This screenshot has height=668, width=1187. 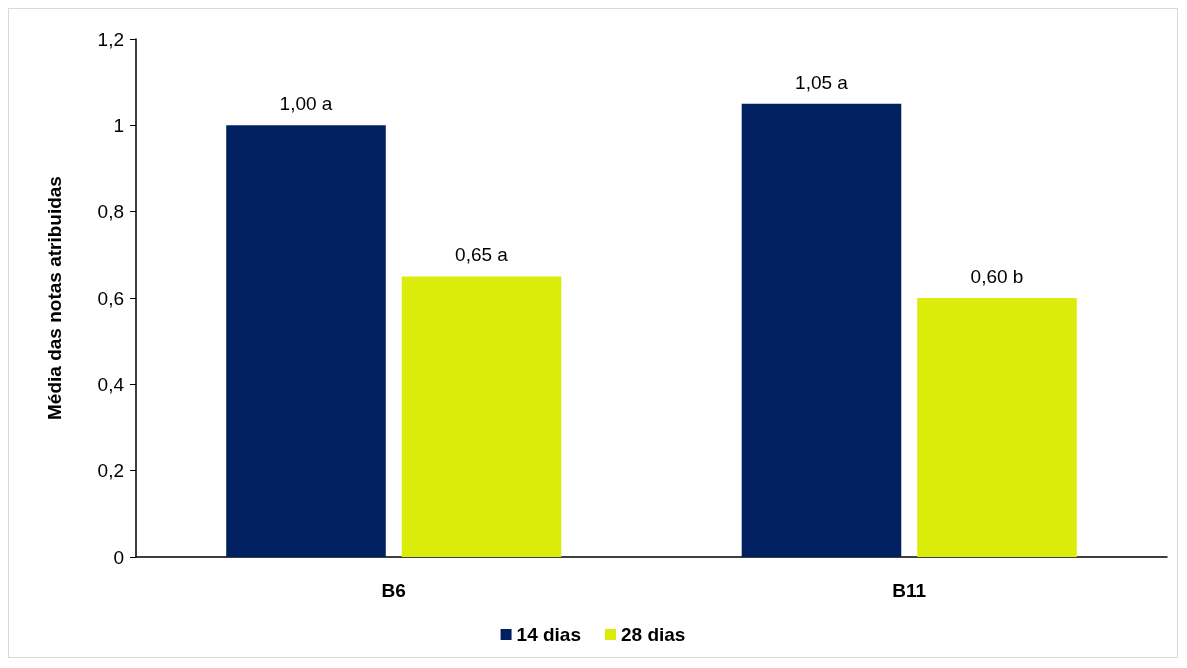 What do you see at coordinates (393, 590) in the screenshot?
I see `x-tick-label: B6` at bounding box center [393, 590].